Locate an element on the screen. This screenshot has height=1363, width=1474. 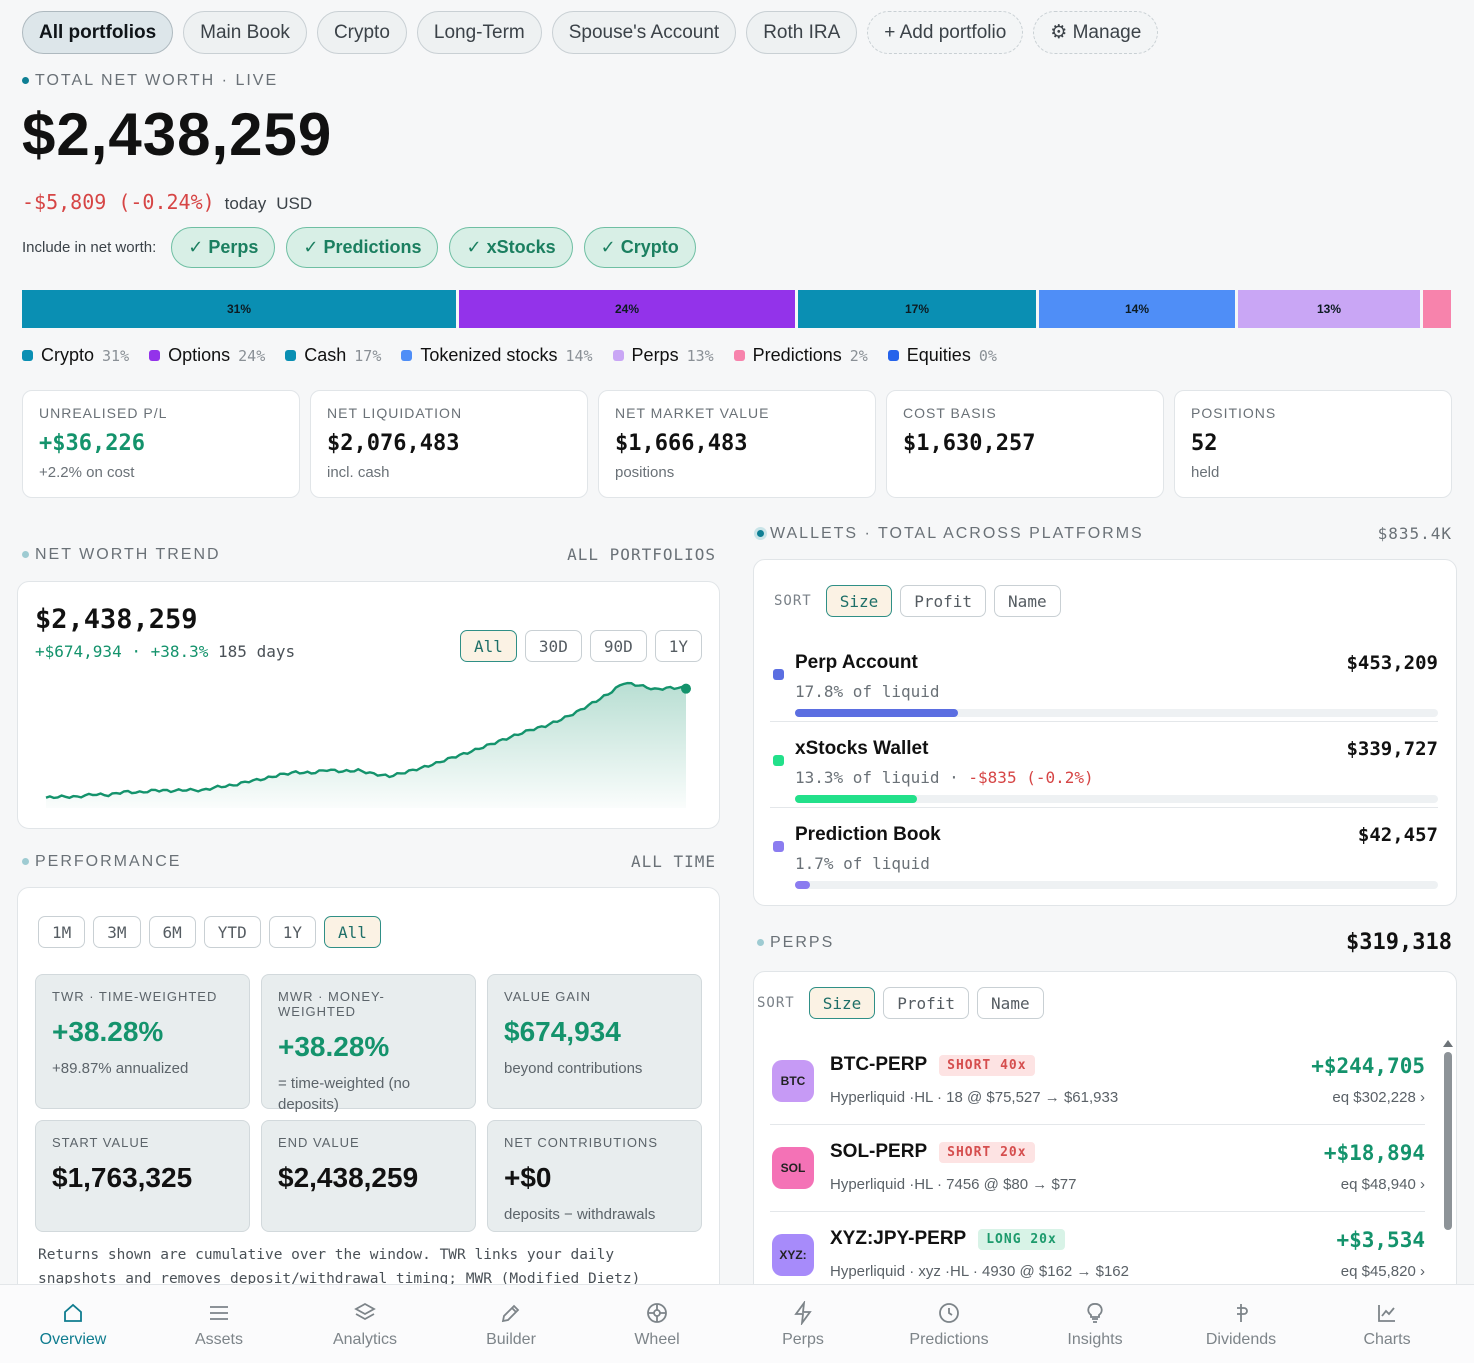
perf-range-3m: 3M is located at coordinates (117, 932).